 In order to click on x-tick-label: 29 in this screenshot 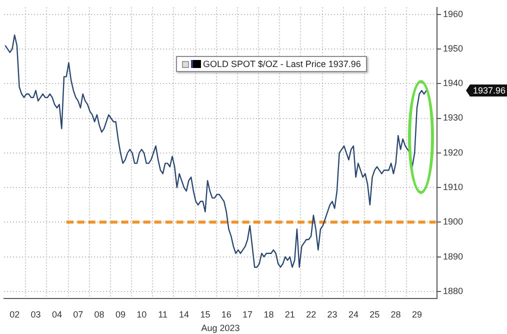, I will do `click(417, 314)`.